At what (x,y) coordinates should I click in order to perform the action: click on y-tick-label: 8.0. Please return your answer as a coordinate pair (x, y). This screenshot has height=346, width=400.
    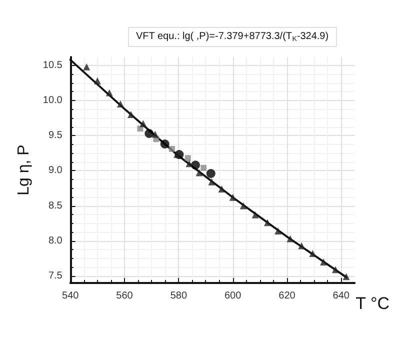
    Looking at the image, I should click on (55, 240).